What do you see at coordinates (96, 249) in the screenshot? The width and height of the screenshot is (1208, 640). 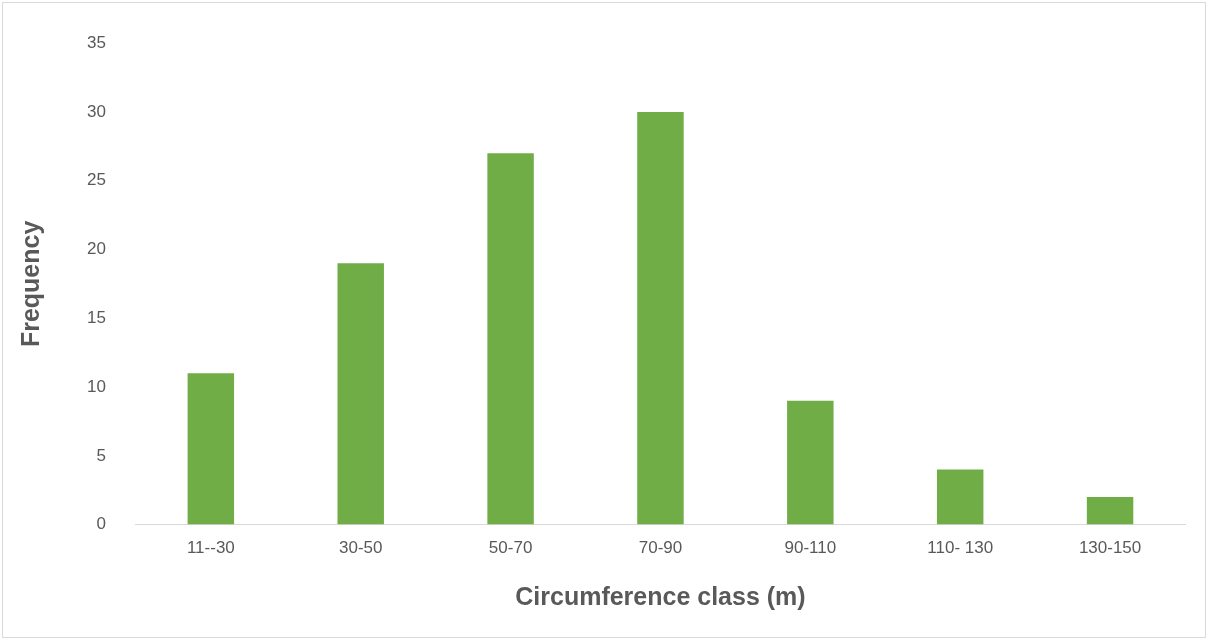 I see `y-tick-label: 20` at bounding box center [96, 249].